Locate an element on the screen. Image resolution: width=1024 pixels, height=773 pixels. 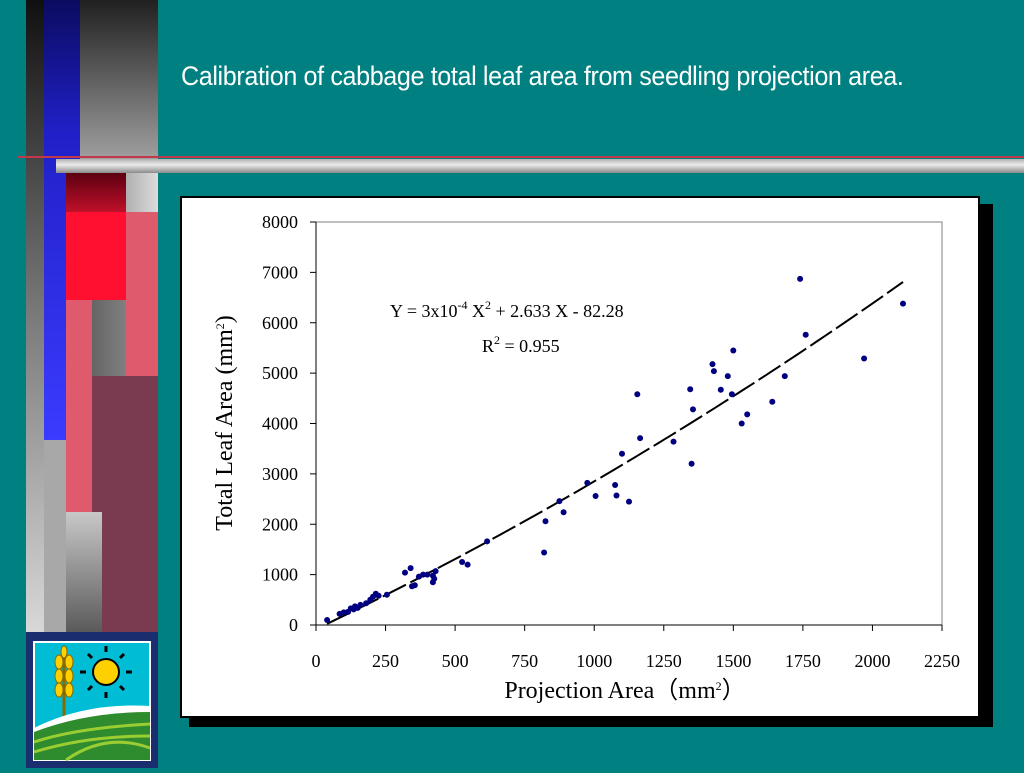
x-tick-label: 2250 is located at coordinates (942, 661).